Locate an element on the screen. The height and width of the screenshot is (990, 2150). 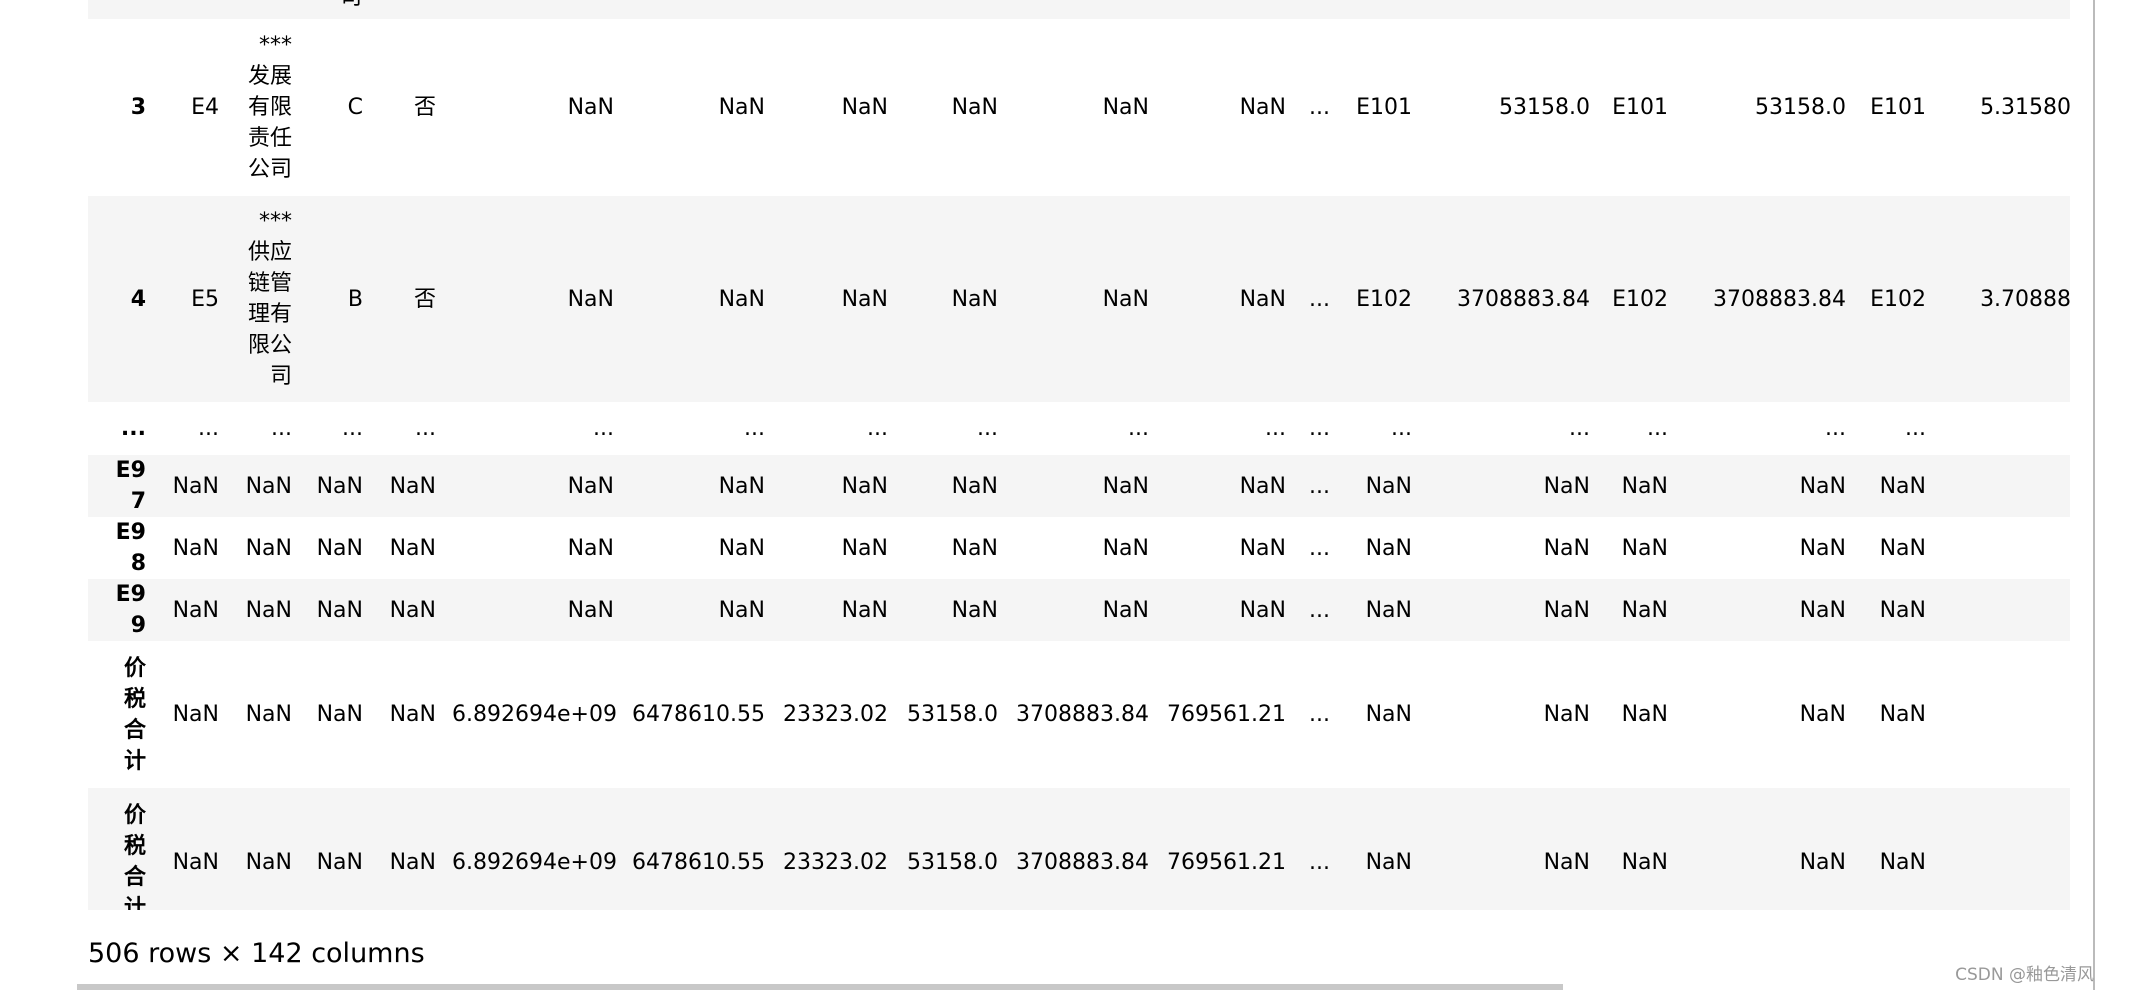
cell: 23323.02 is located at coordinates (835, 714).